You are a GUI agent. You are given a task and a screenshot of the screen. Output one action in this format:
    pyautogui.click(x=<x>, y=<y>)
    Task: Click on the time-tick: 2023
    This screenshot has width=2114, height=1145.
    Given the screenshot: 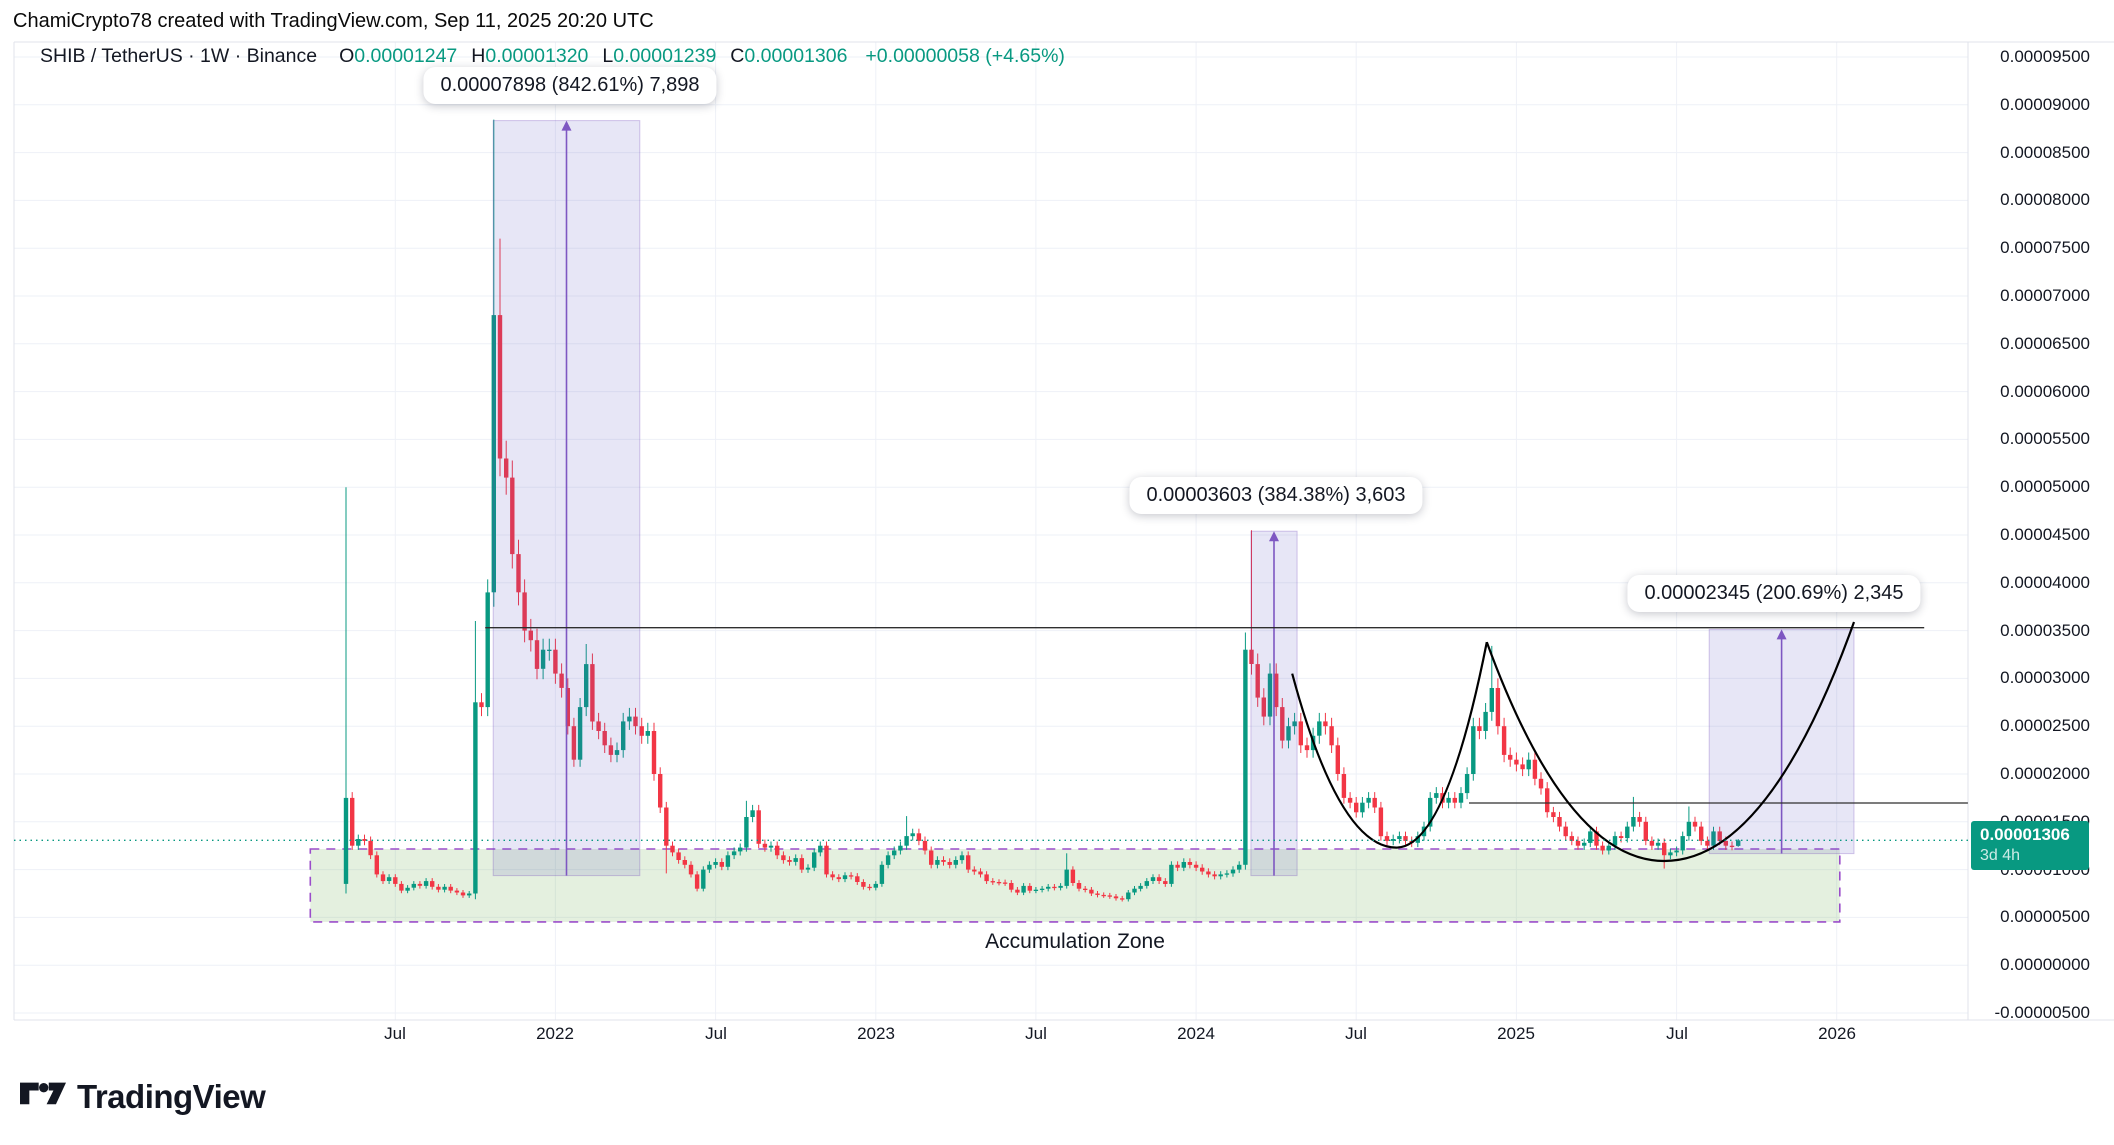 What is the action you would take?
    pyautogui.click(x=876, y=1033)
    